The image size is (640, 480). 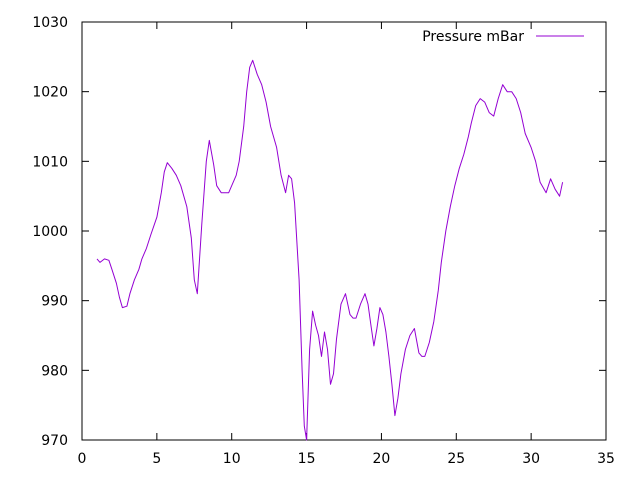 I want to click on legend: Pressure mBar, so click(x=503, y=37).